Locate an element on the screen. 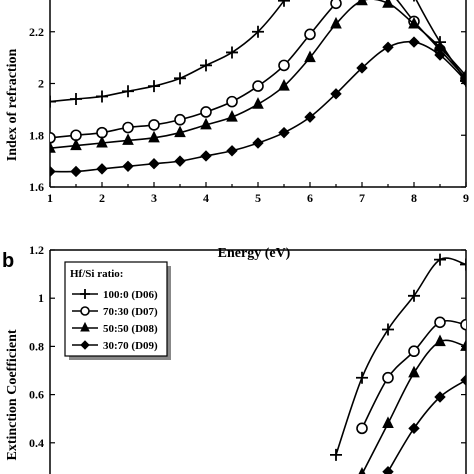 The image size is (474, 474). legend-label-100-0-d06: 100:0 (D06) is located at coordinates (130, 295).